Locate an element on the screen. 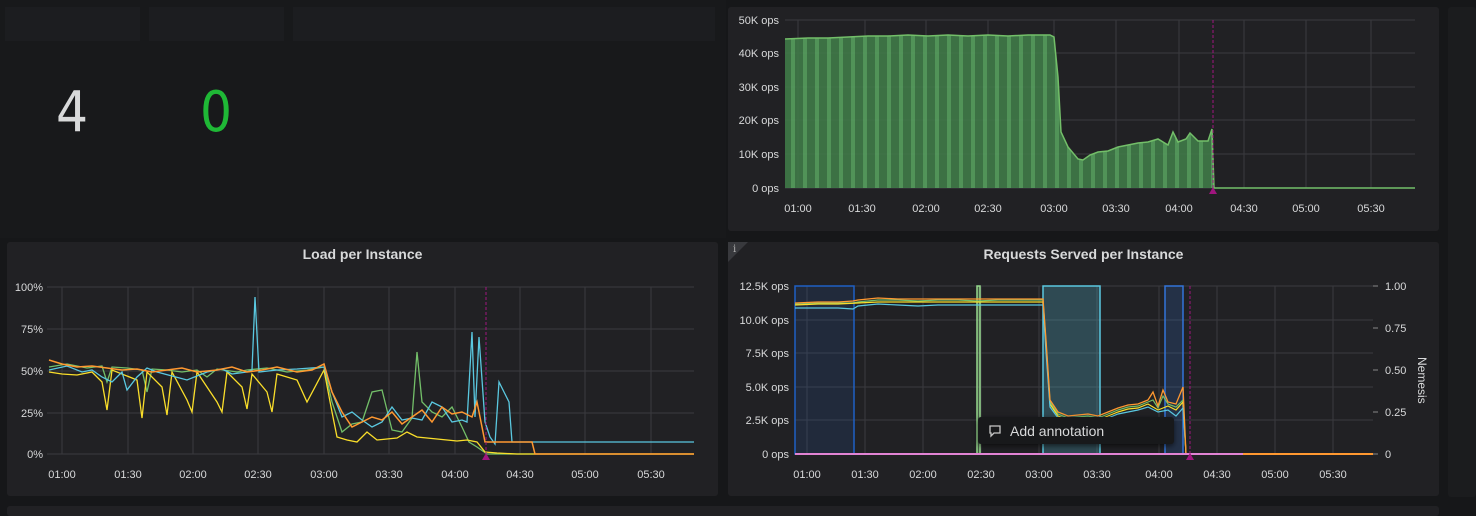  panel-title: Requests Served per Instance is located at coordinates (1083, 254).